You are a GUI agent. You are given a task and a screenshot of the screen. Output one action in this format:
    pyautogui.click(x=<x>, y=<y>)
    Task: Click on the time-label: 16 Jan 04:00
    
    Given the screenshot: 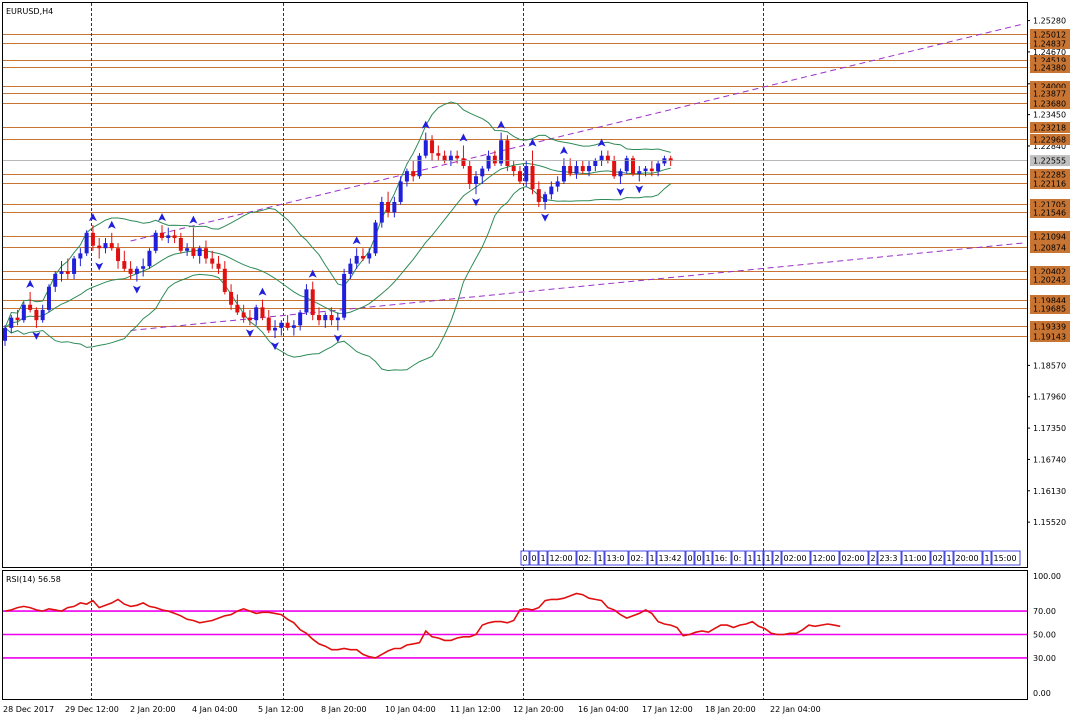 What is the action you would take?
    pyautogui.click(x=603, y=709)
    